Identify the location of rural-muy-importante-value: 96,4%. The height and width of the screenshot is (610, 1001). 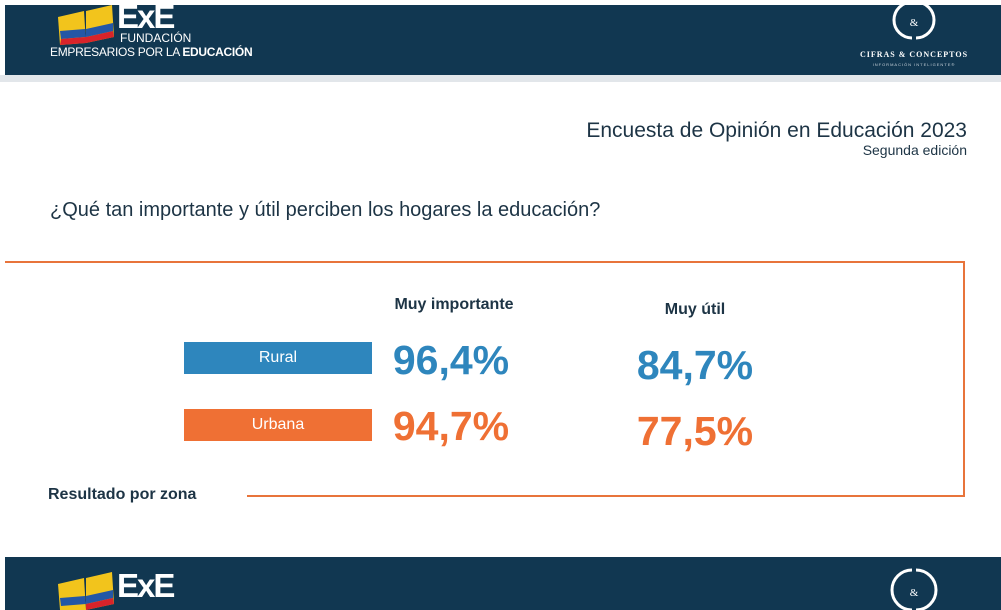
(451, 360).